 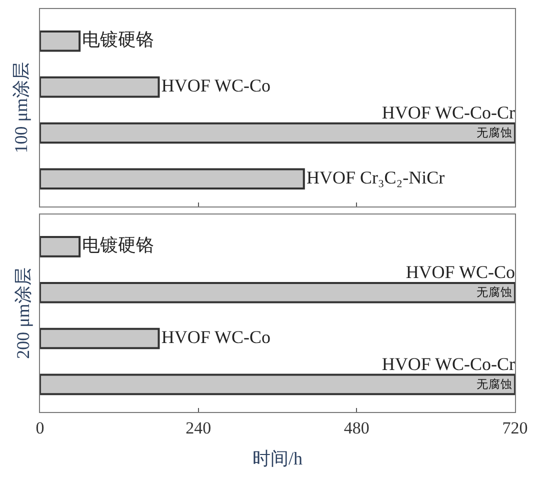 I want to click on x-tick-label: 240, so click(x=199, y=428).